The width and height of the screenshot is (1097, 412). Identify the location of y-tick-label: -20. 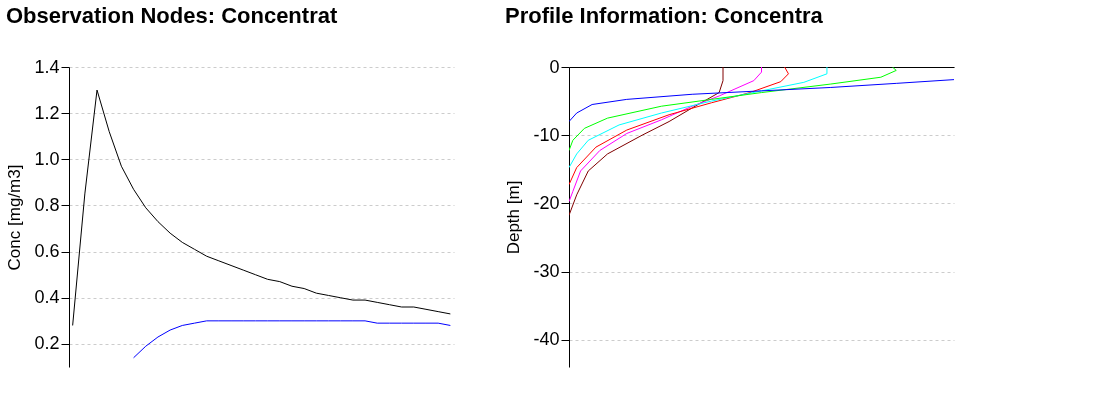
(546, 202).